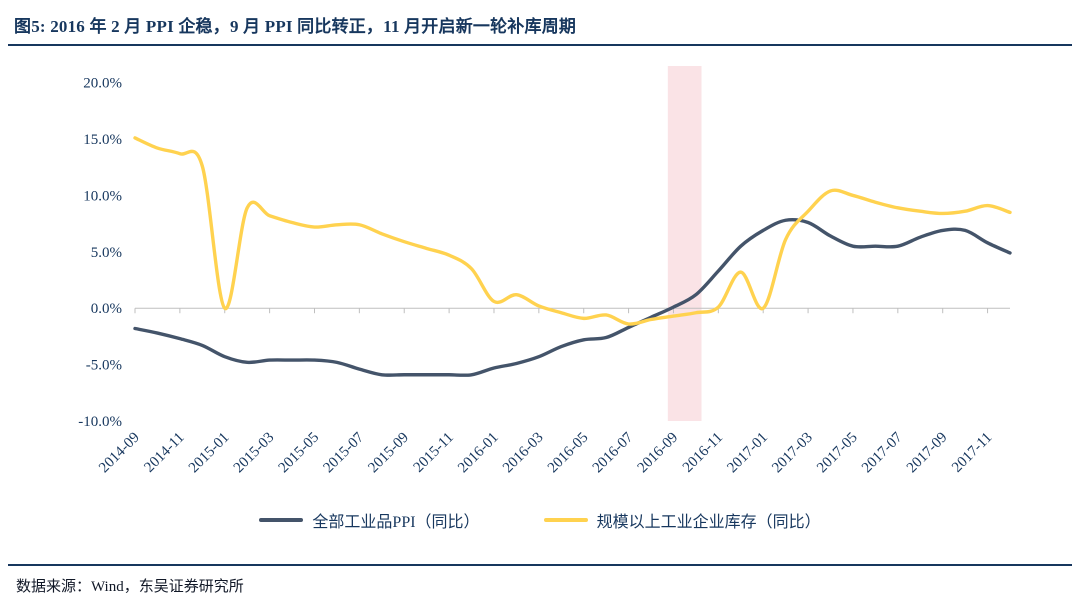 Image resolution: width=1080 pixels, height=608 pixels. What do you see at coordinates (102, 140) in the screenshot?
I see `y-axis-label: 15.0%` at bounding box center [102, 140].